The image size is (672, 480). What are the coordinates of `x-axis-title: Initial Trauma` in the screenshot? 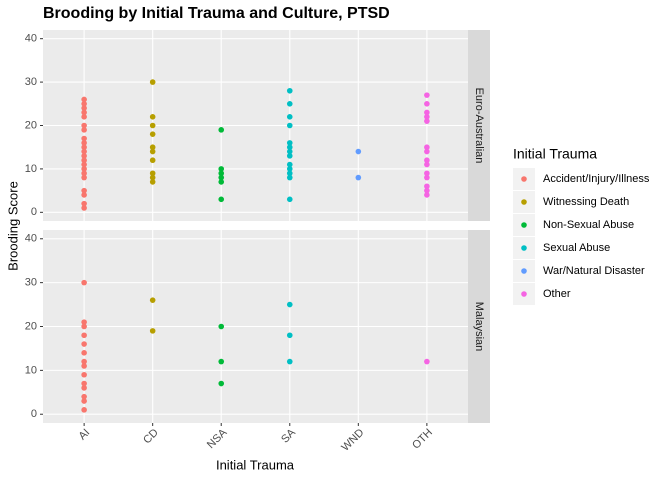 It's located at (255, 464).